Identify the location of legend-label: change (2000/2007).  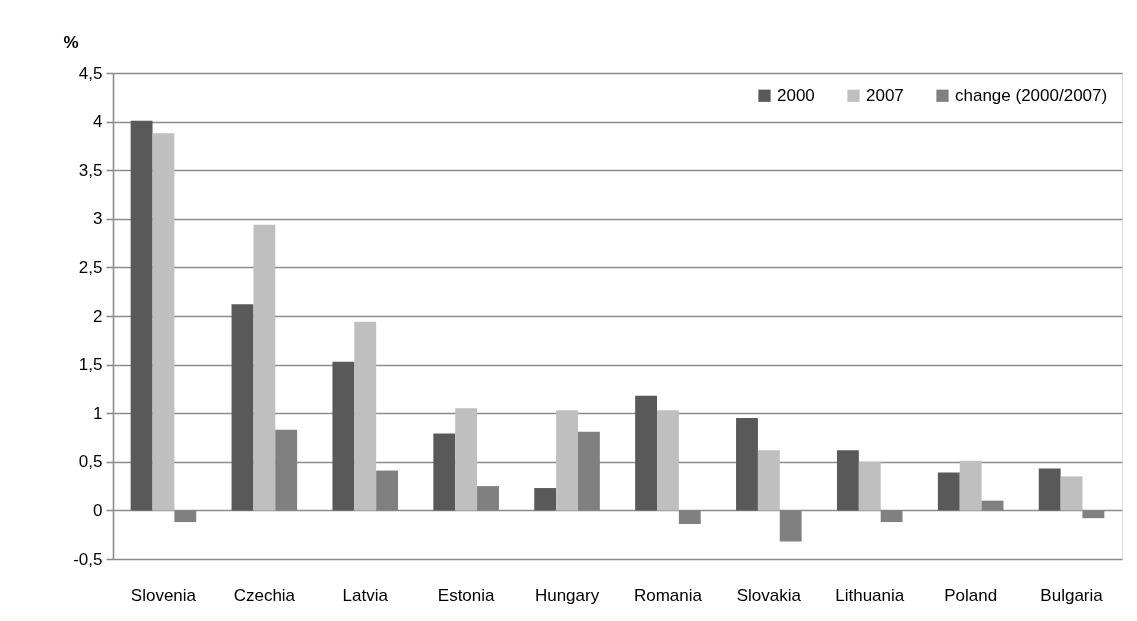
(1031, 95).